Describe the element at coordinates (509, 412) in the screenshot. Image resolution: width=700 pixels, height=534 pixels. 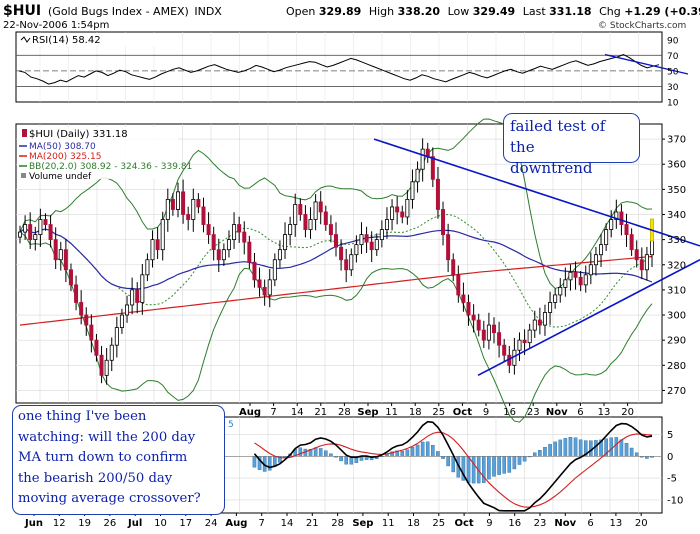
I see `price-x-tick-label: 16` at that location.